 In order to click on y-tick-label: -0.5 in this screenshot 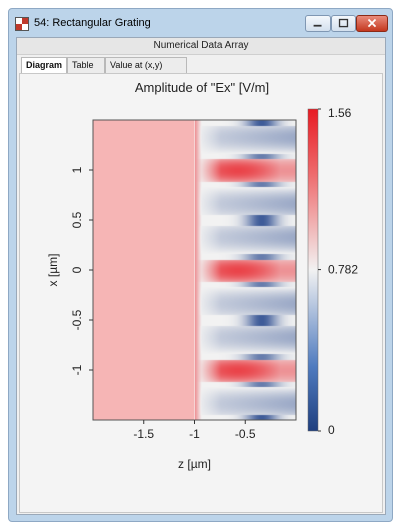, I will do `click(77, 319)`.